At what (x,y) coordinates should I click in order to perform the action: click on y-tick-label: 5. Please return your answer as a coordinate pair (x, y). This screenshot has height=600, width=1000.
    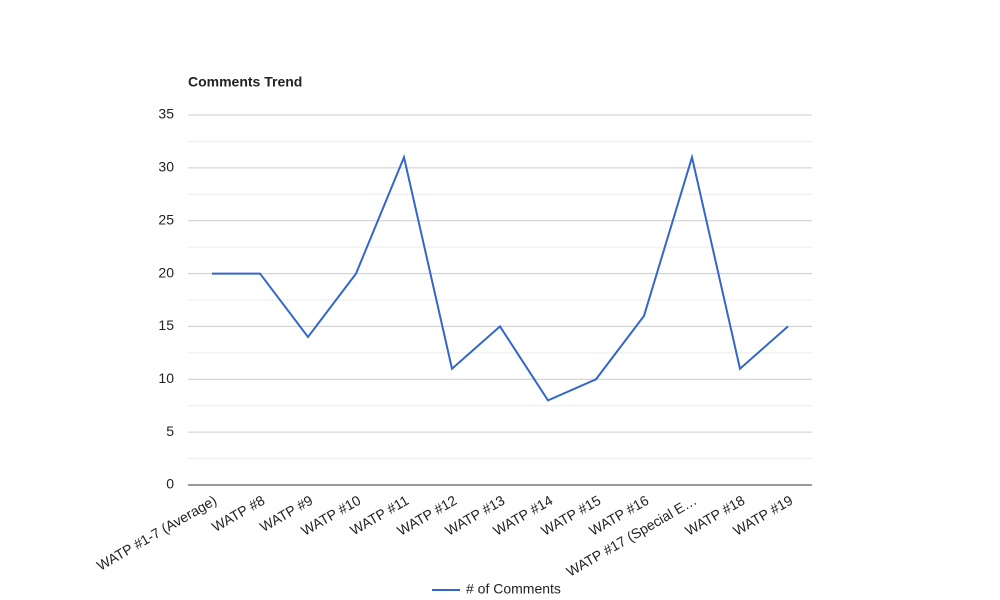
    Looking at the image, I should click on (170, 431).